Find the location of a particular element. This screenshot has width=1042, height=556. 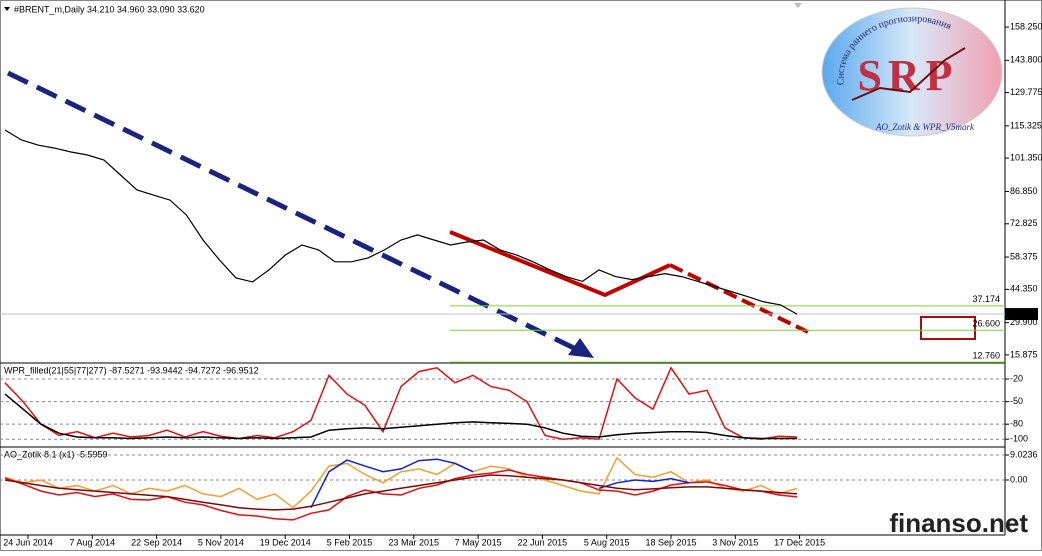

y-tick-label: 58.375 is located at coordinates (1024, 256).